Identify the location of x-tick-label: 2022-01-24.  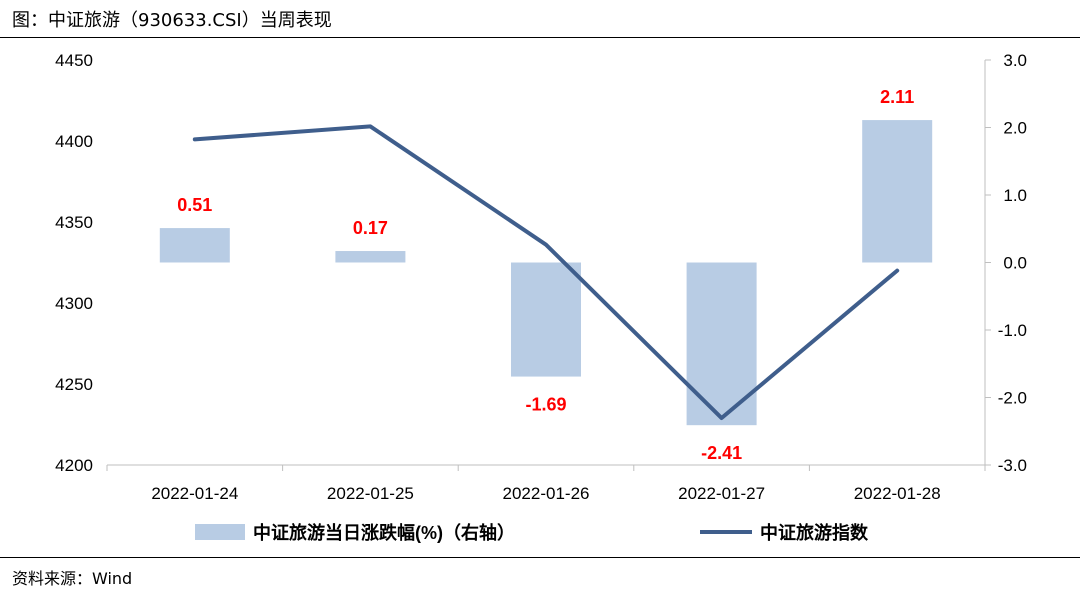
(194, 493).